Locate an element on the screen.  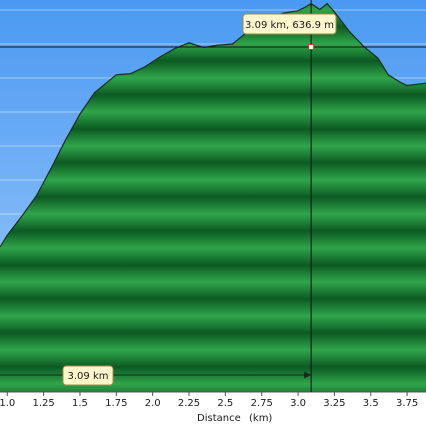
distance-arrowhead is located at coordinates (308, 375).